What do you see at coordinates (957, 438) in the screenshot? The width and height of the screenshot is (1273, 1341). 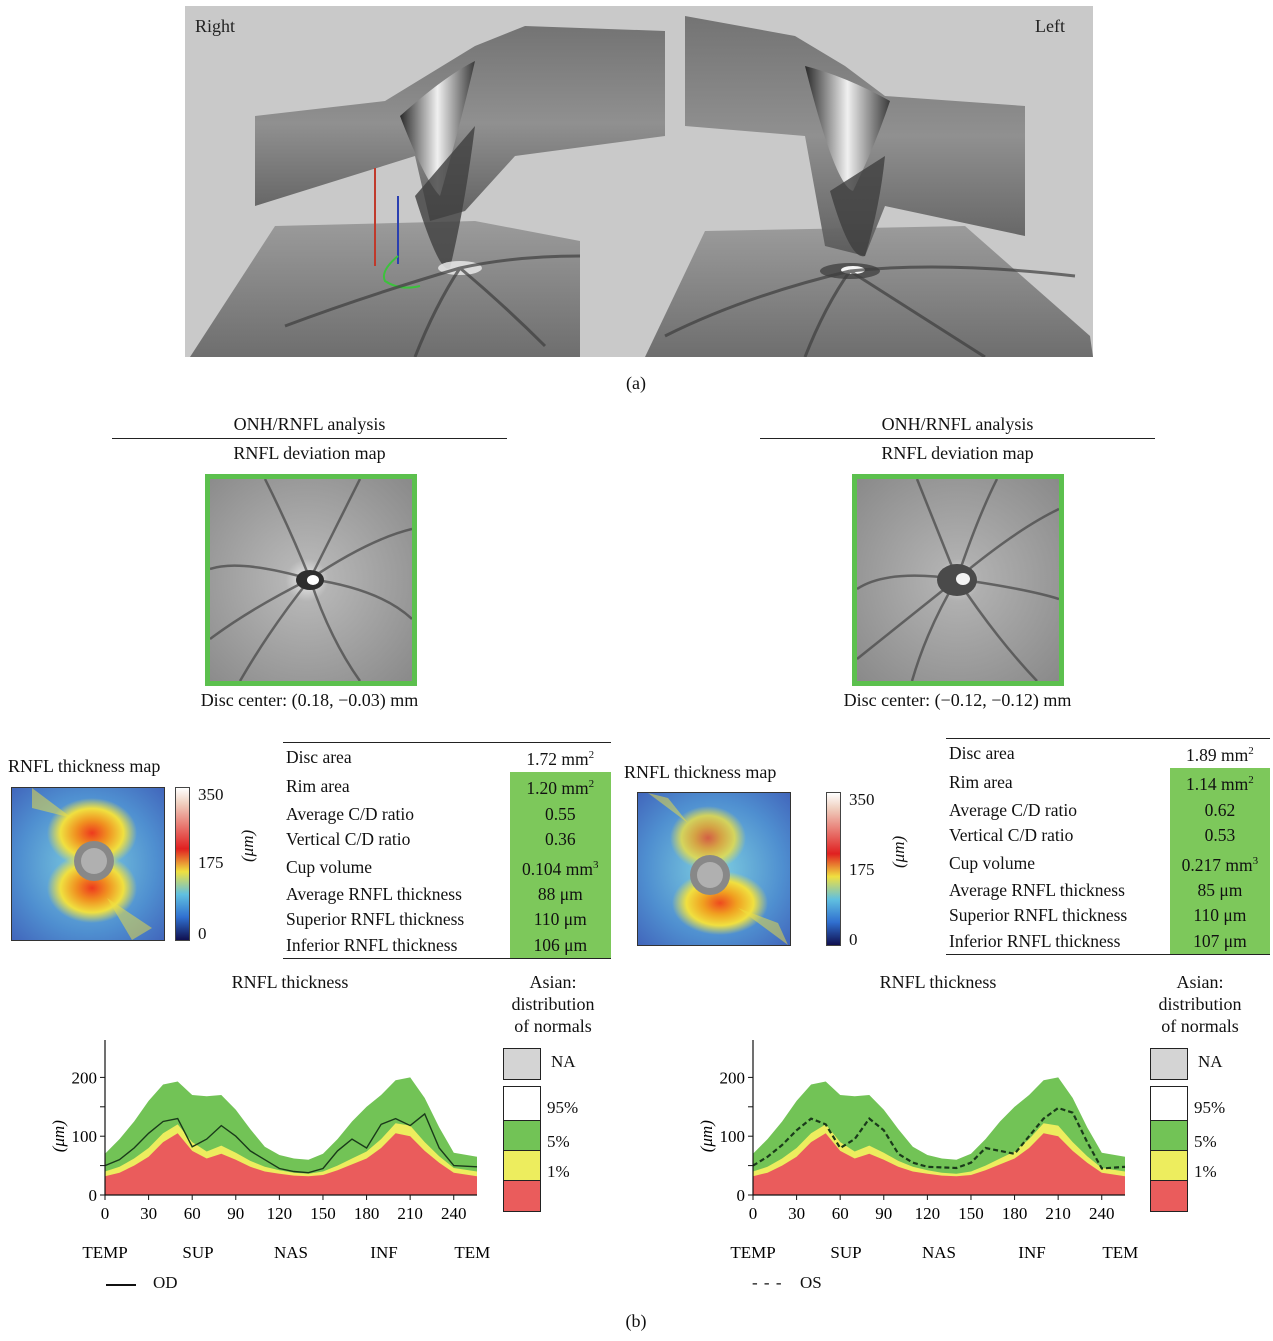 I see `os-header-rule` at bounding box center [957, 438].